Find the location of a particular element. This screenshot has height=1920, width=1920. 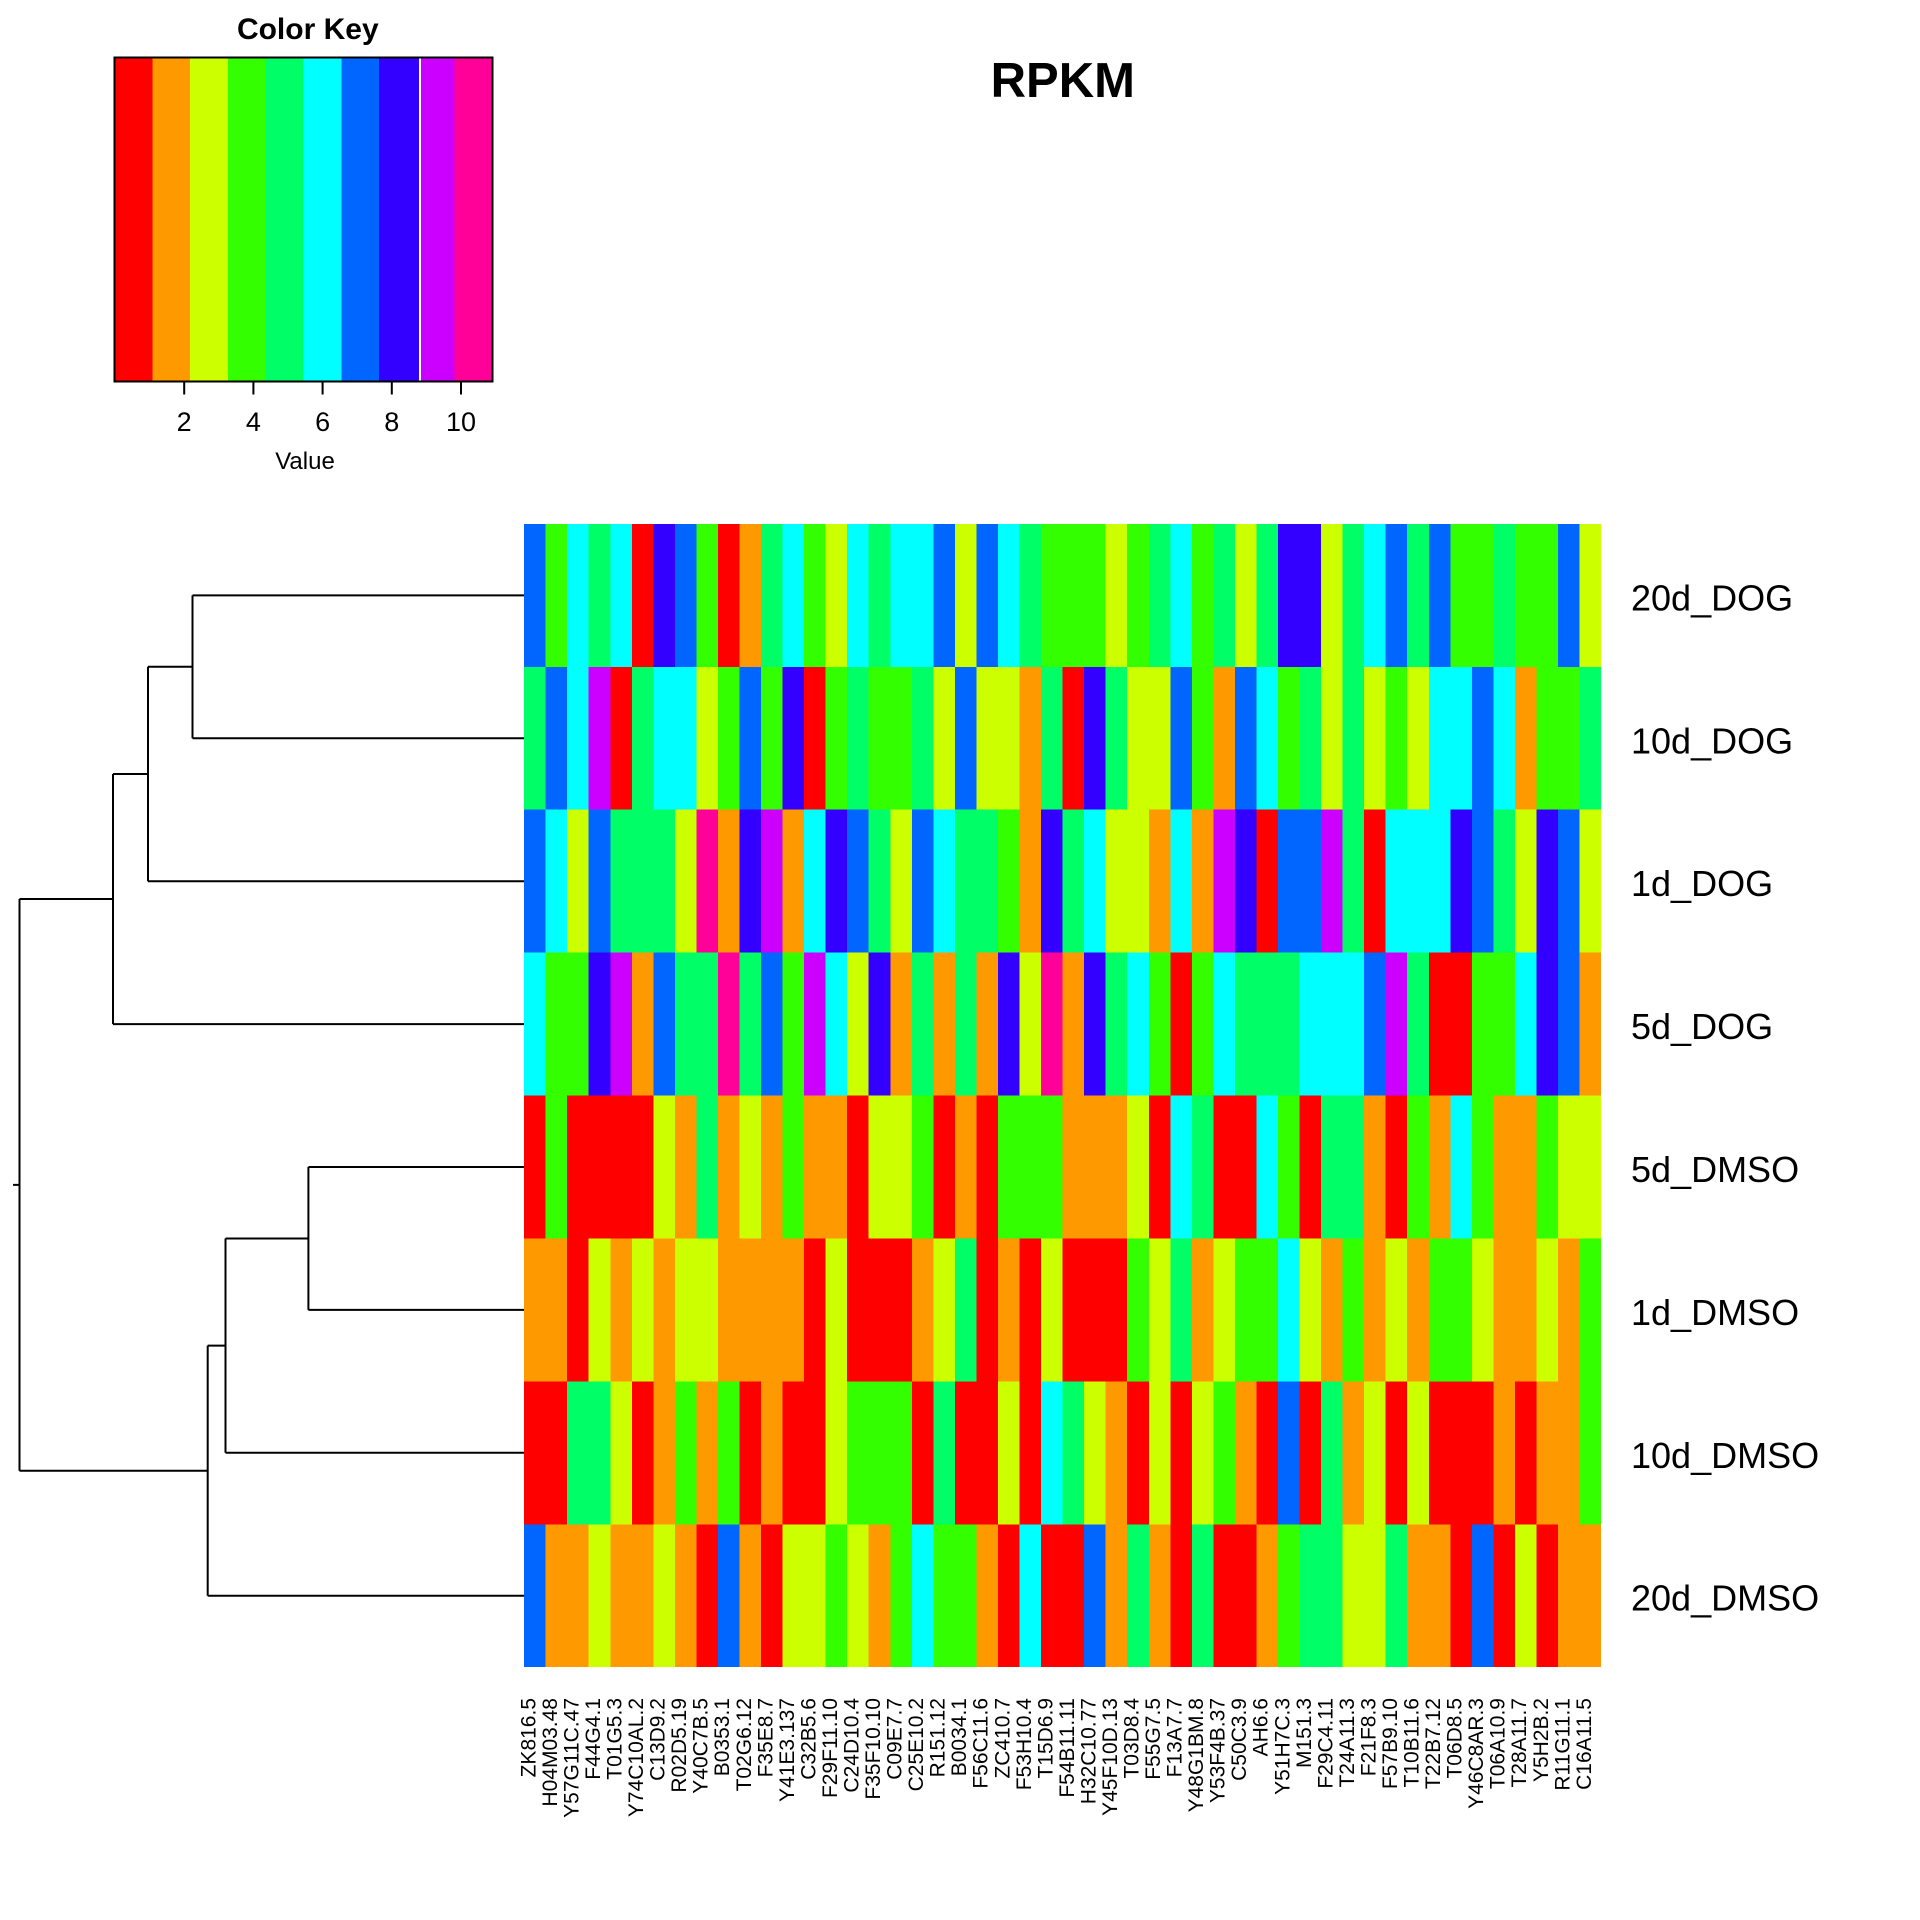

svg-text: 1d_DOG is located at coordinates (1702, 883).